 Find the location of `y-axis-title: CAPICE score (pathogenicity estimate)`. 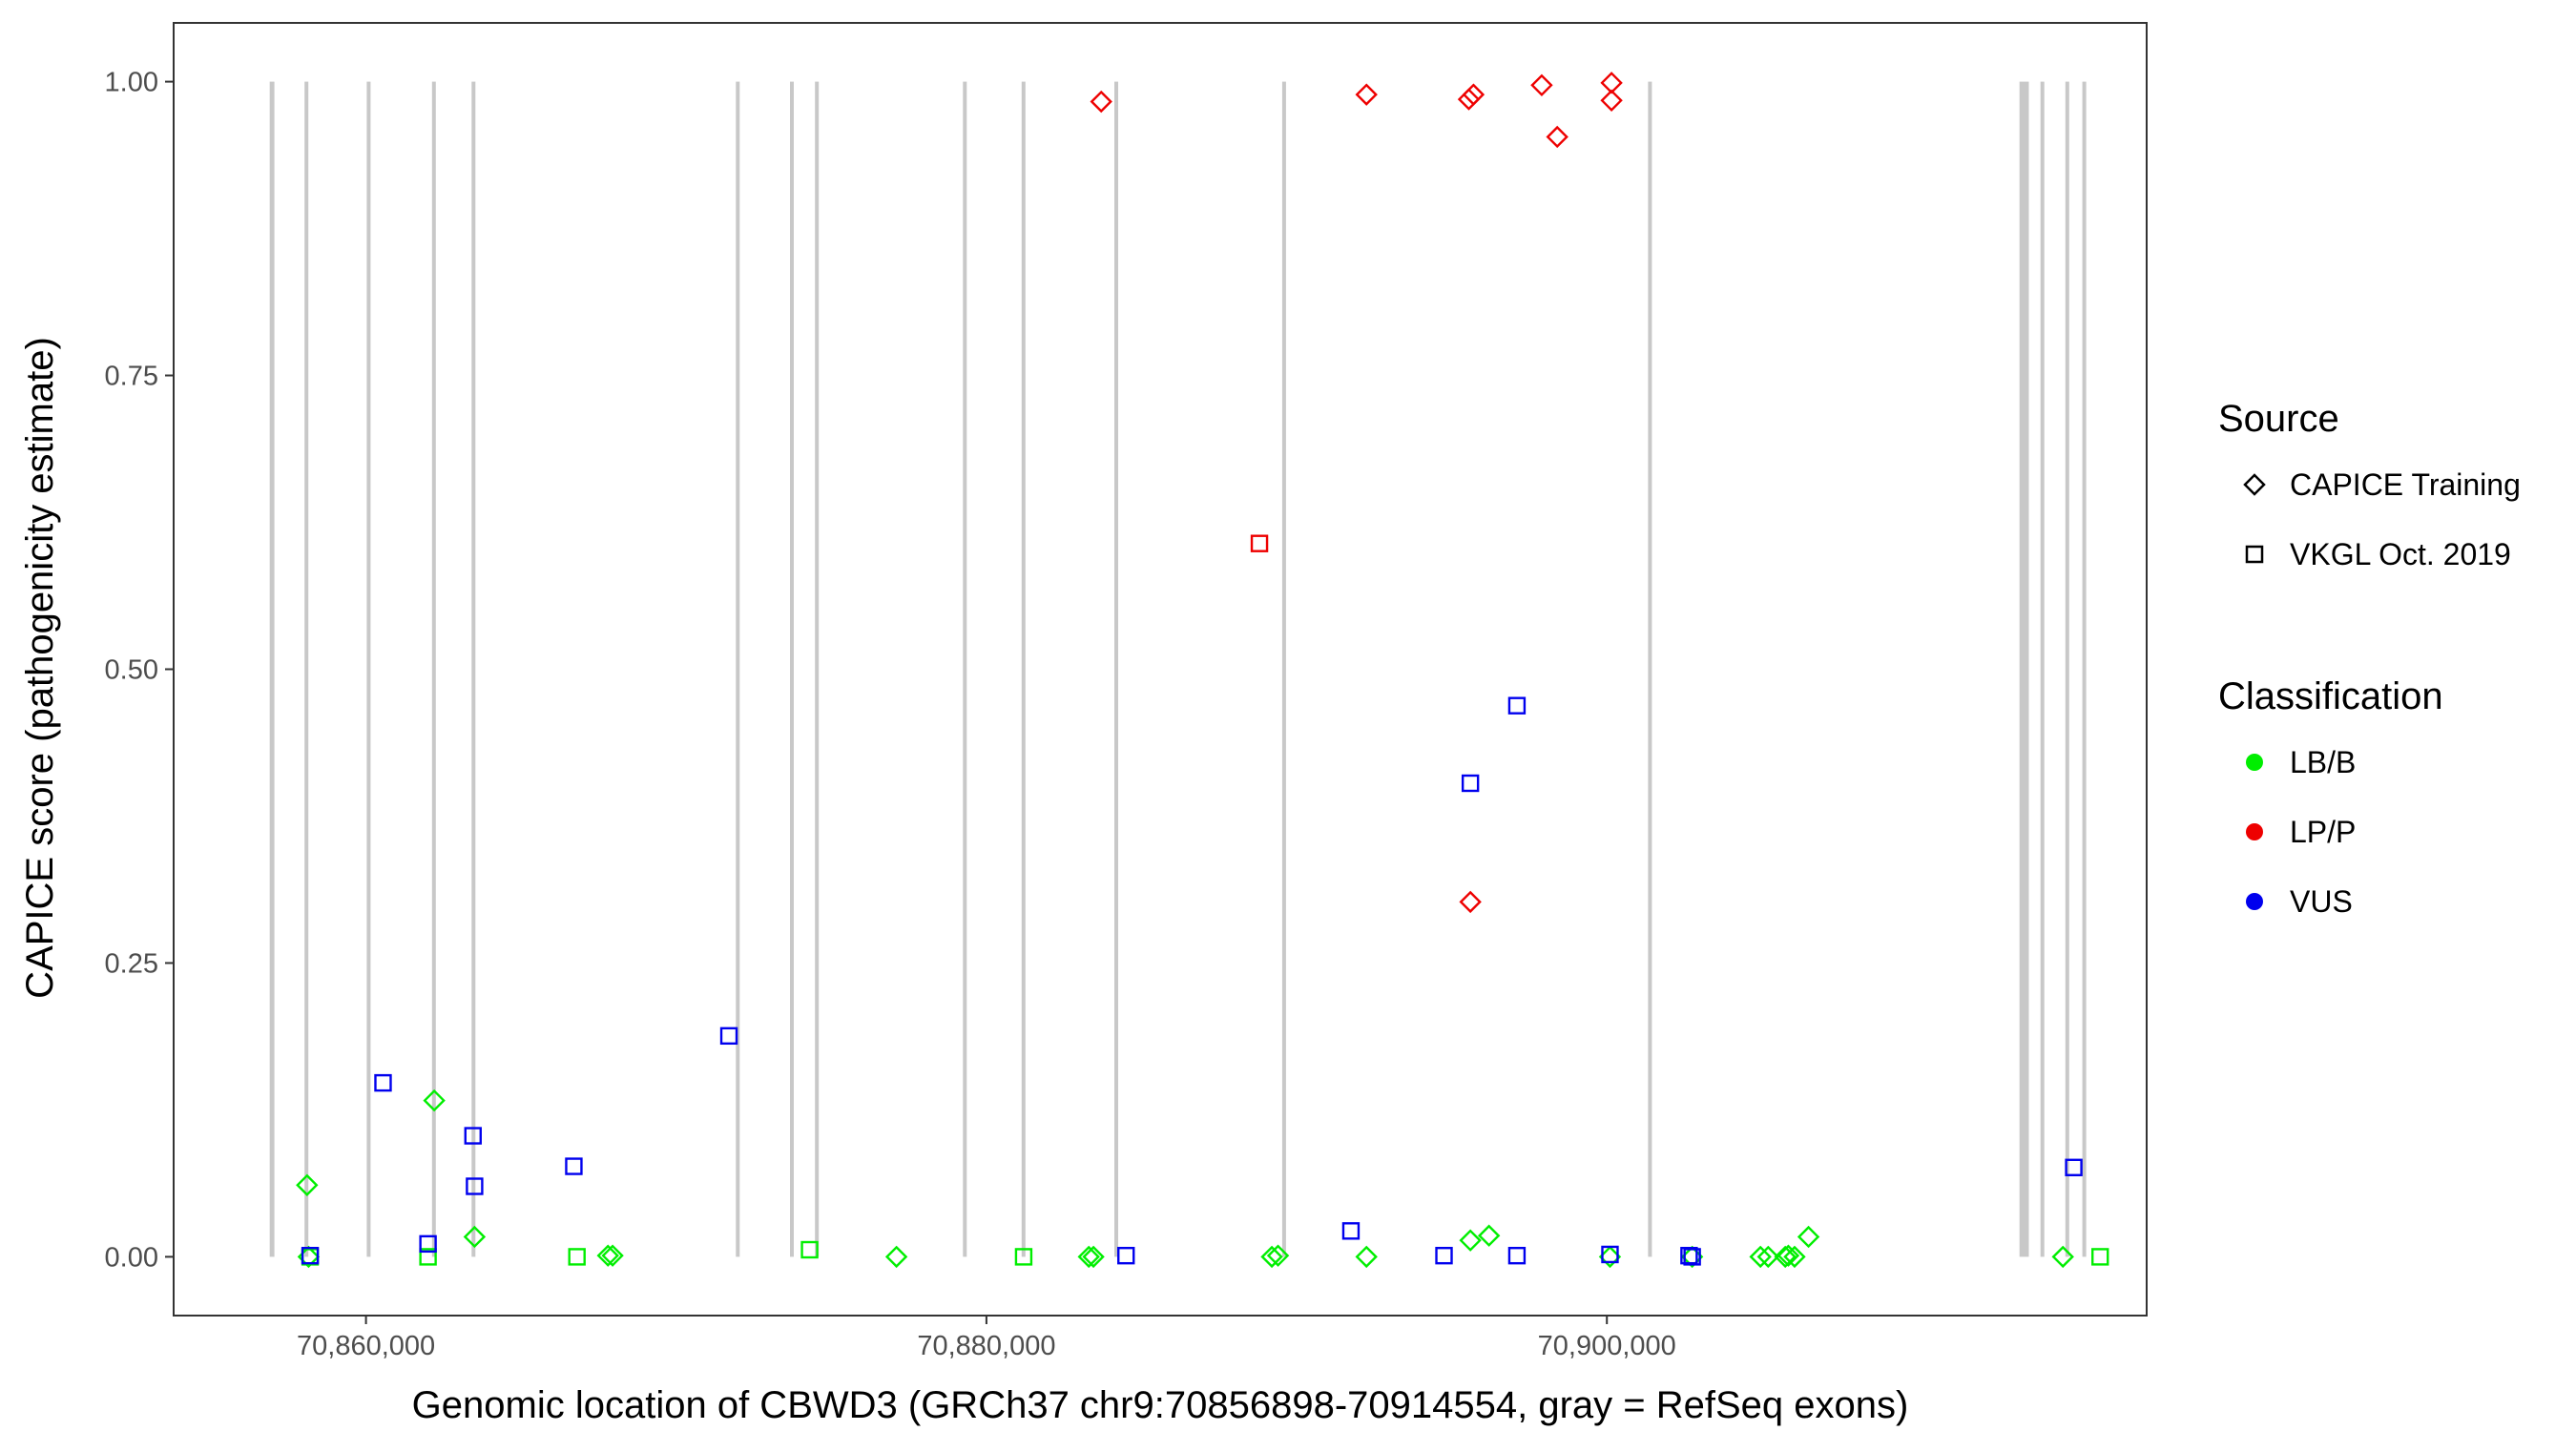

y-axis-title: CAPICE score (pathogenicity estimate) is located at coordinates (40, 668).